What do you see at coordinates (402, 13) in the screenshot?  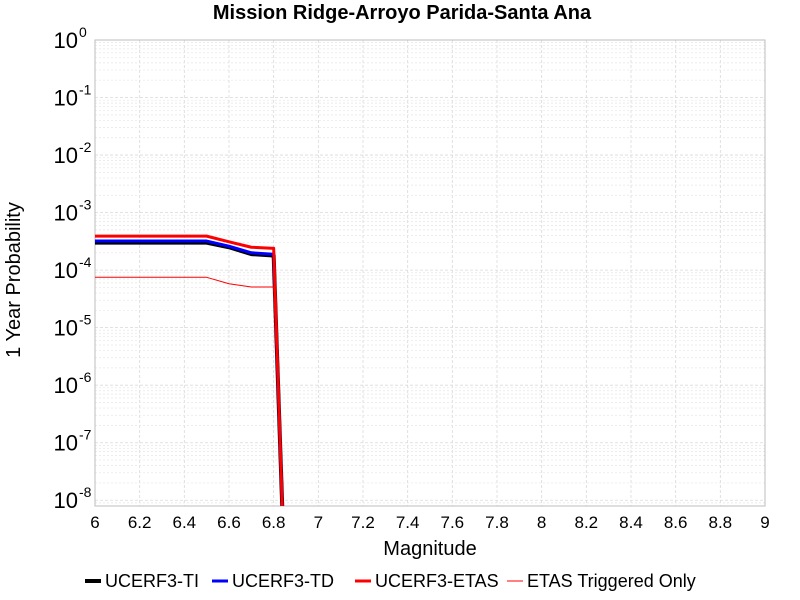 I see `chart-title: Mission Ridge-Arroyo Parida-Santa Ana` at bounding box center [402, 13].